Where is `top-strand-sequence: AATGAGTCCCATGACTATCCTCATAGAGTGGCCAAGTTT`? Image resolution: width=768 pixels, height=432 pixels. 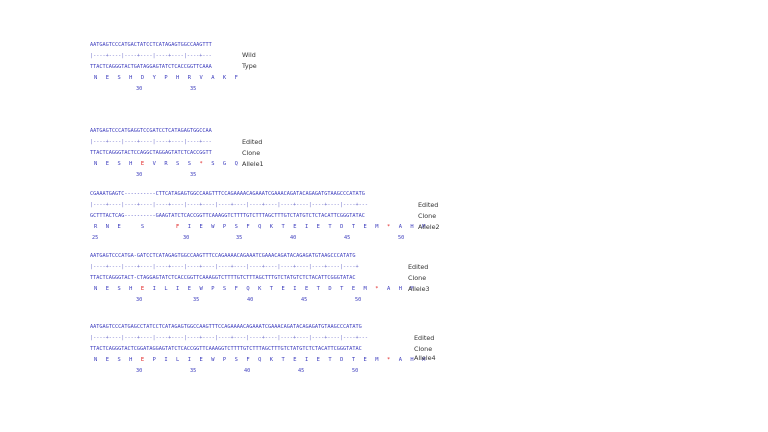
top-strand-sequence: AATGAGTCCCATGACTATCCTCATAGAGTGGCCAAGTTT is located at coordinates (151, 45).